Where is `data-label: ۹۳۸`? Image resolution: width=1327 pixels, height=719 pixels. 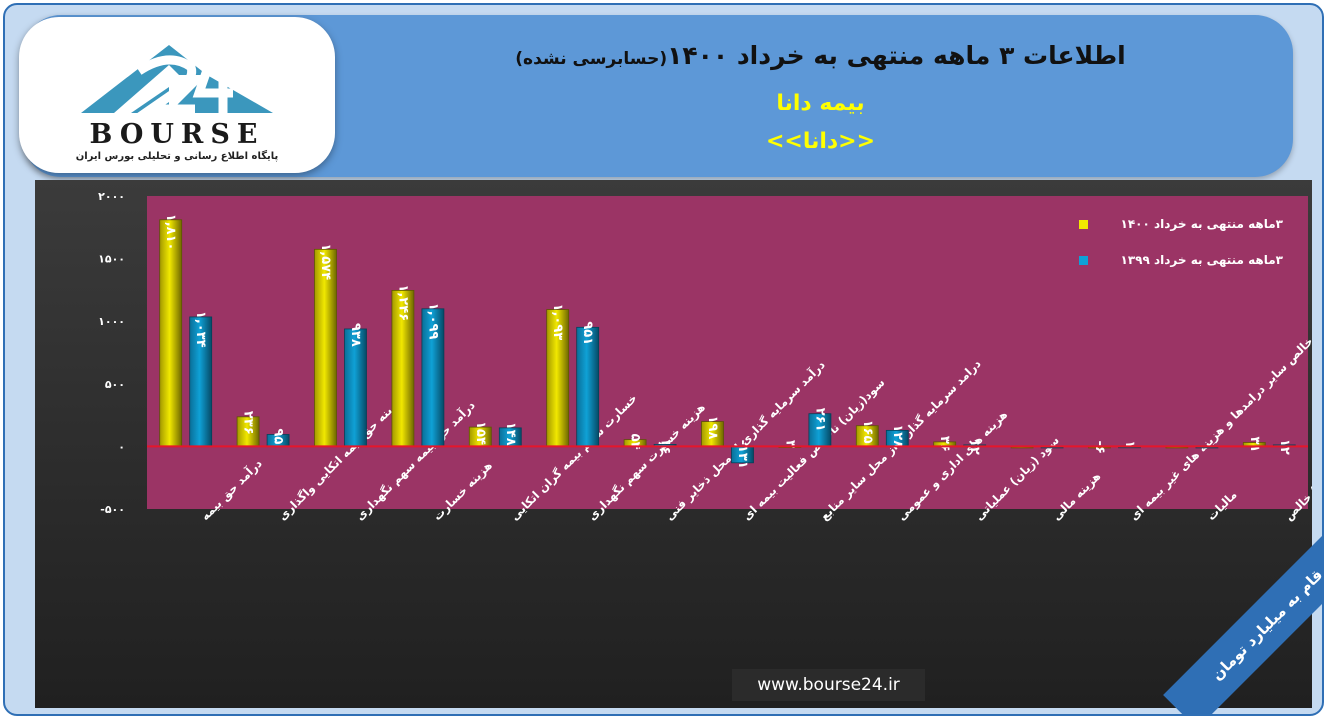 data-label: ۹۳۸ is located at coordinates (355, 335).